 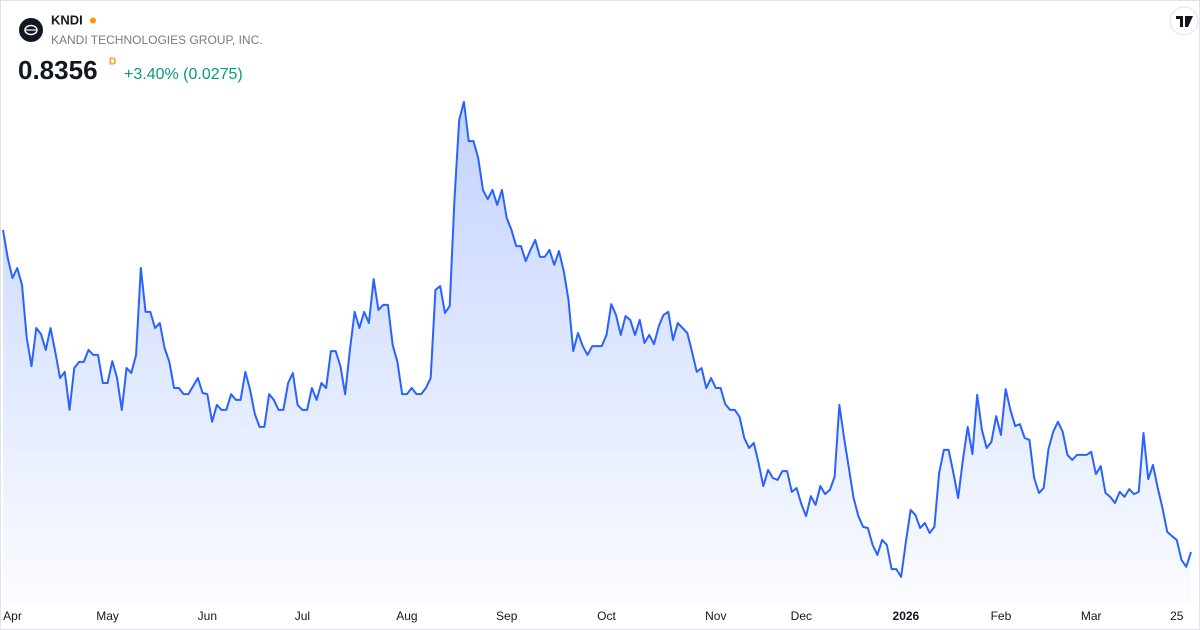 What do you see at coordinates (58, 70) in the screenshot?
I see `last-price: 0.8356` at bounding box center [58, 70].